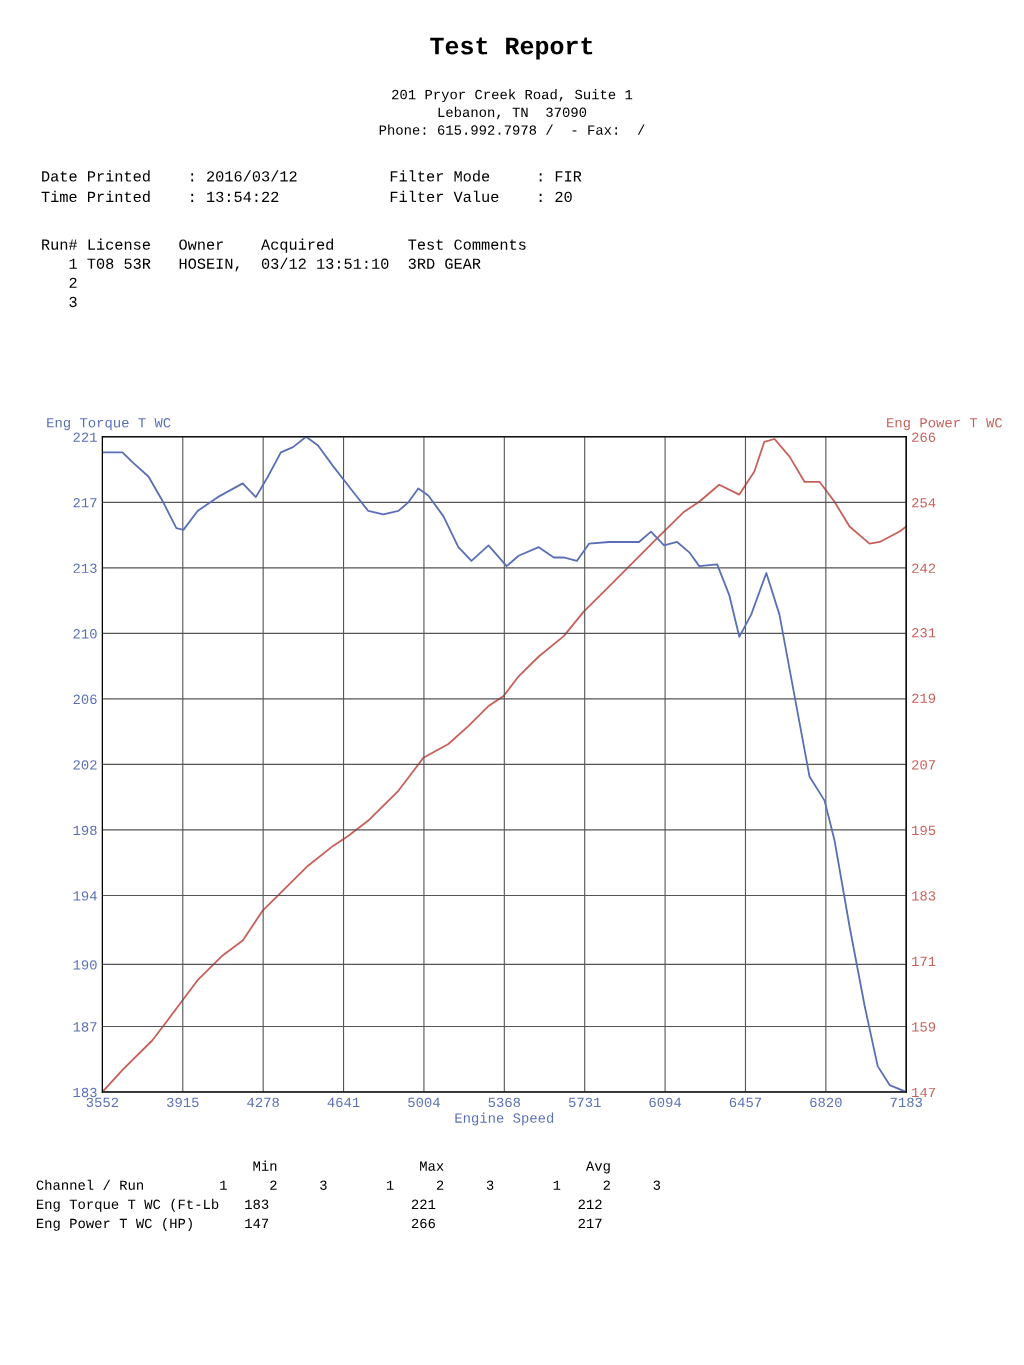 The width and height of the screenshot is (1024, 1365). Describe the element at coordinates (924, 765) in the screenshot. I see `y2-tick-label: 207` at that location.